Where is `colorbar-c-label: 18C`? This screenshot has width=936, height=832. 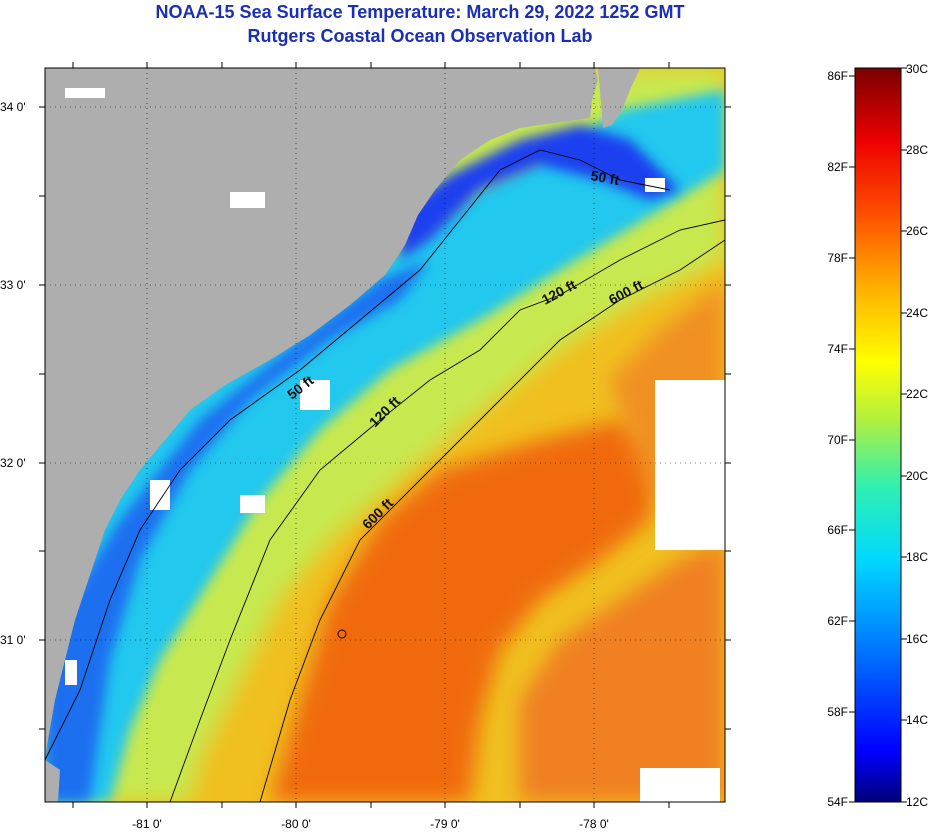 colorbar-c-label: 18C is located at coordinates (917, 557).